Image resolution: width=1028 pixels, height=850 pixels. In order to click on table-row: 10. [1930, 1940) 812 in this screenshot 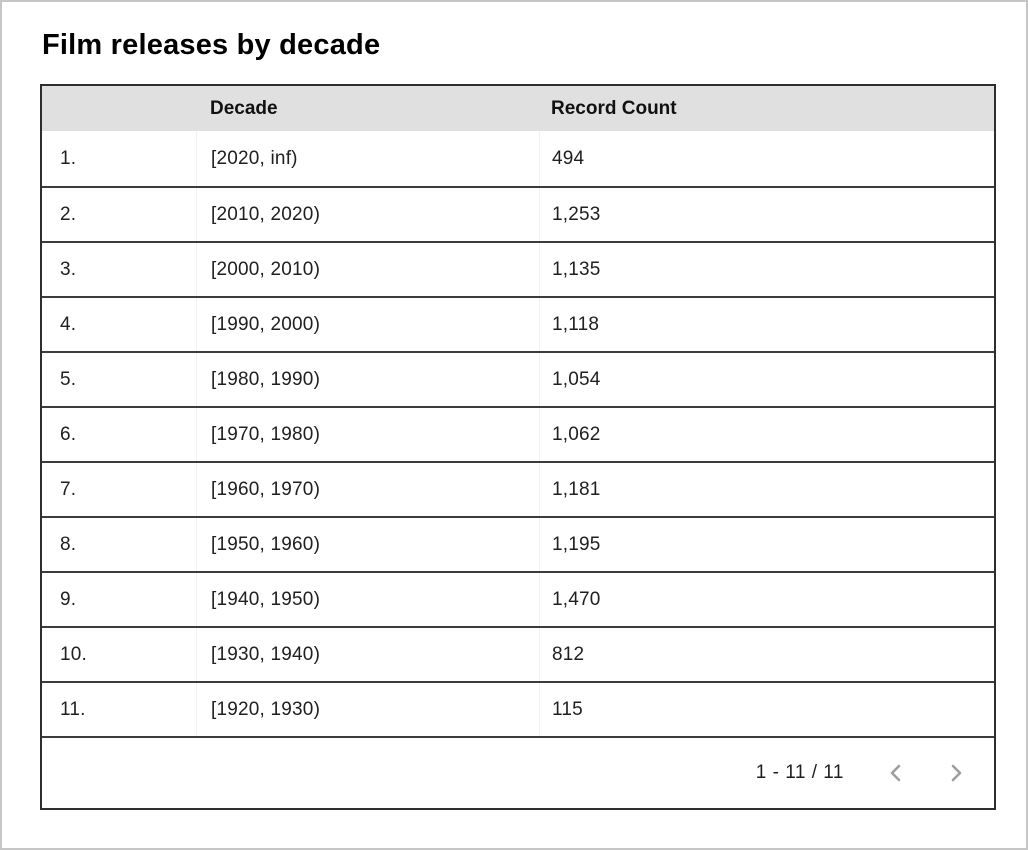, I will do `click(518, 653)`.